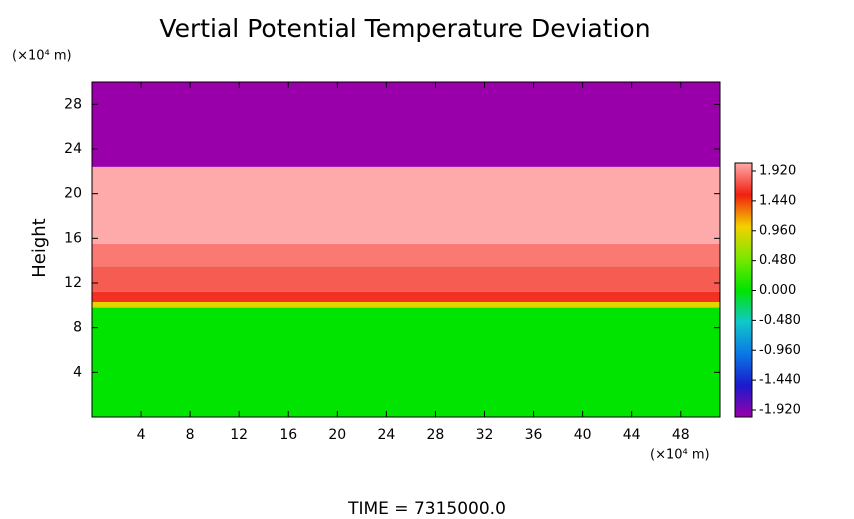 The width and height of the screenshot is (854, 519). Describe the element at coordinates (77, 372) in the screenshot. I see `y-tick-label: 4` at that location.